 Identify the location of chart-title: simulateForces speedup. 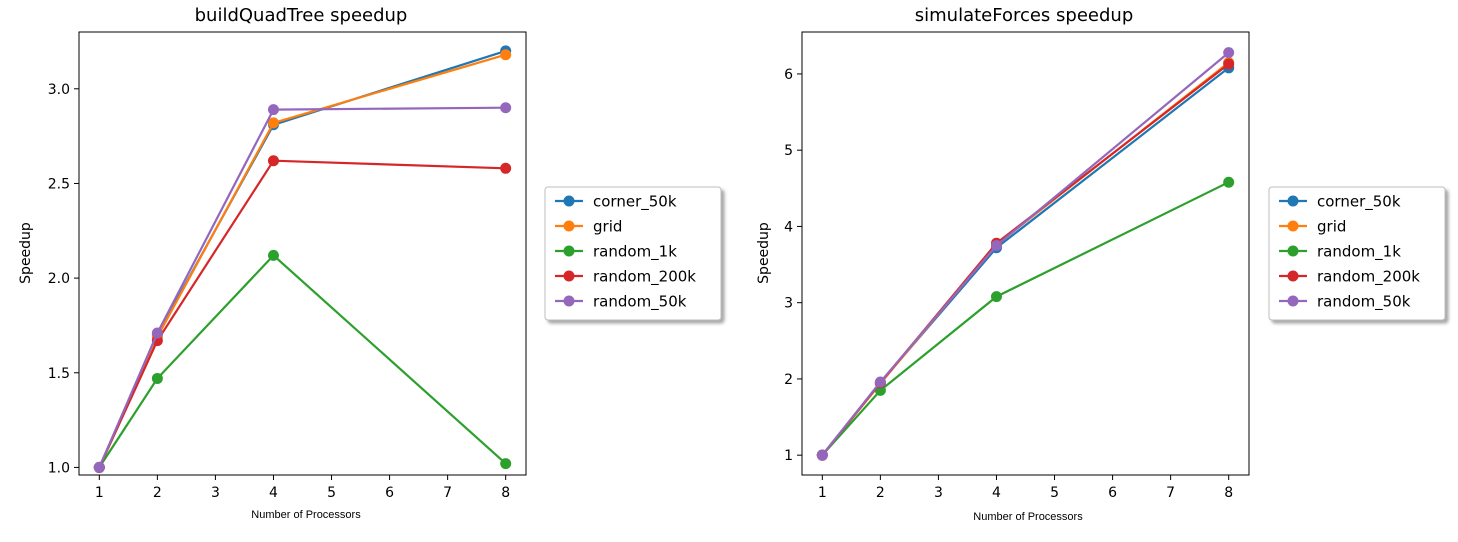
(1024, 15).